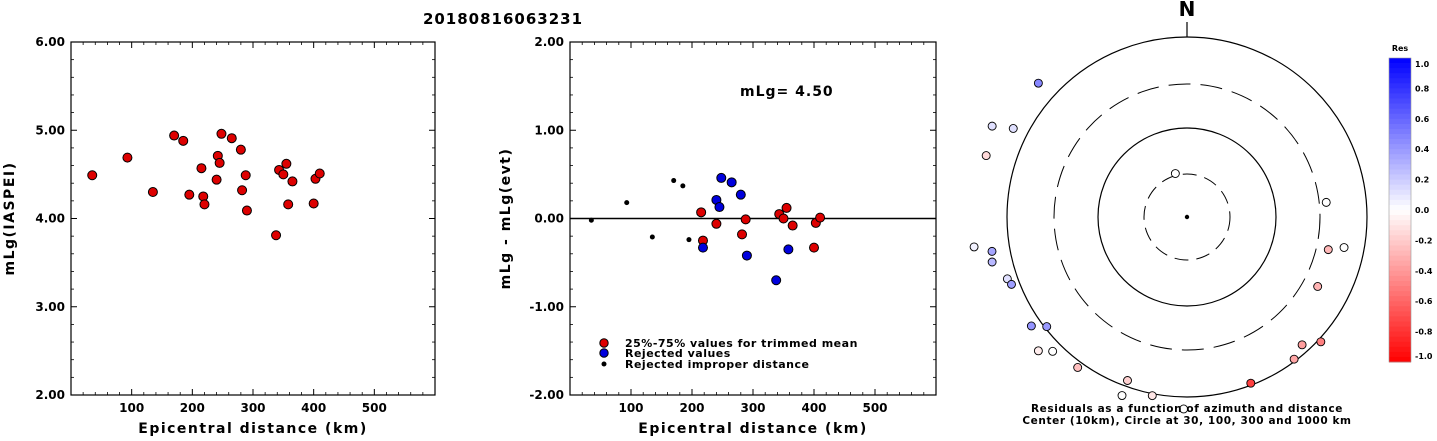 This screenshot has height=441, width=1437. What do you see at coordinates (630, 408) in the screenshot?
I see `p2-xtick-label: 100` at bounding box center [630, 408].